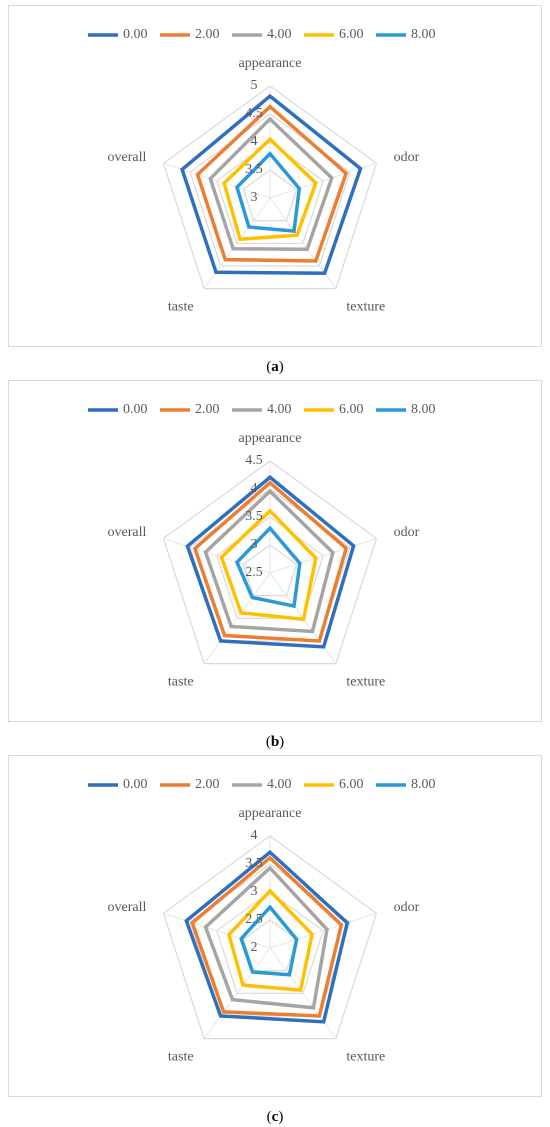 The image size is (550, 1127). I want to click on caption-part: a, so click(275, 367).